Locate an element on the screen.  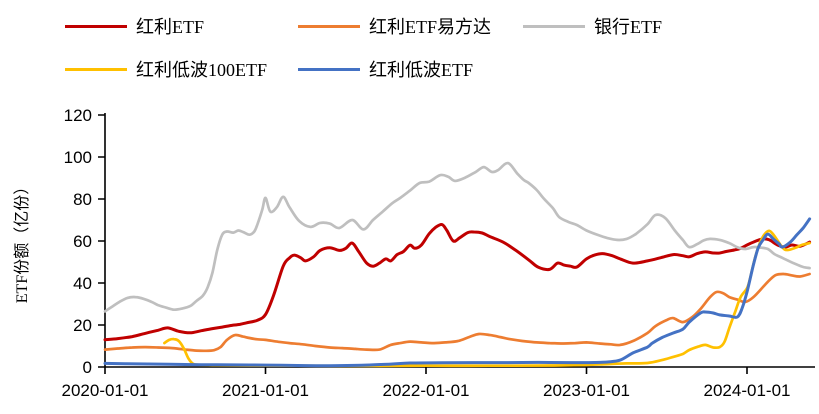
x-tick-label: 2020-01-01 is located at coordinates (105, 390).